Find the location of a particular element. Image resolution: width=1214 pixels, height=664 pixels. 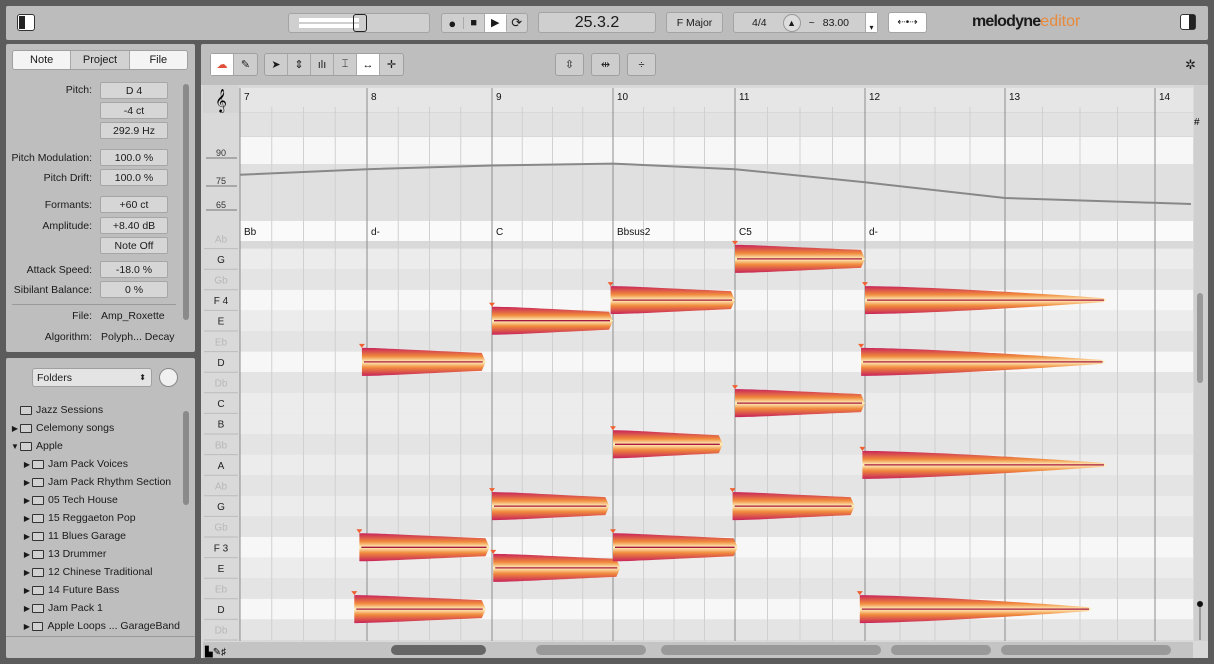

bar-number: 12 is located at coordinates (875, 97).